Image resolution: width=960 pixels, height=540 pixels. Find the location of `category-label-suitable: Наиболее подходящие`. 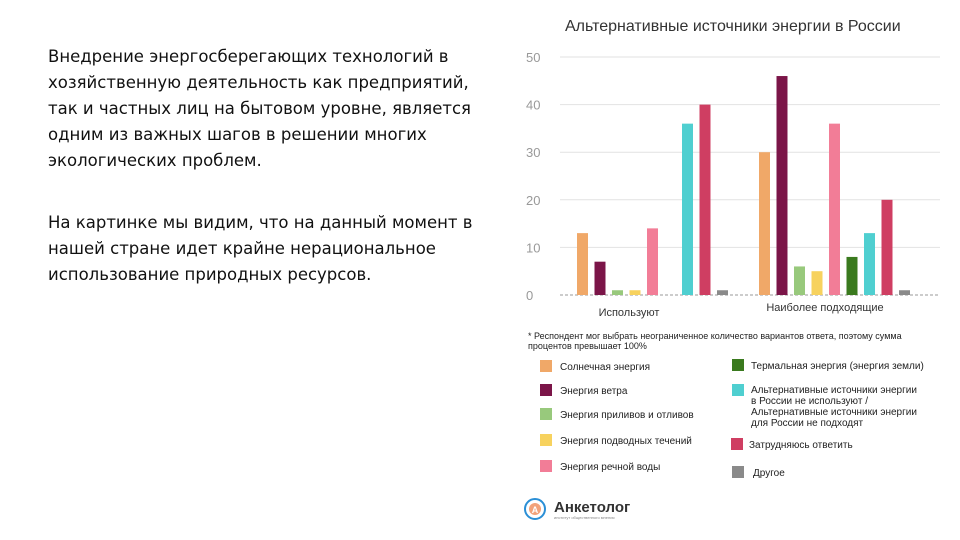

category-label-suitable: Наиболее подходящие is located at coordinates (824, 308).